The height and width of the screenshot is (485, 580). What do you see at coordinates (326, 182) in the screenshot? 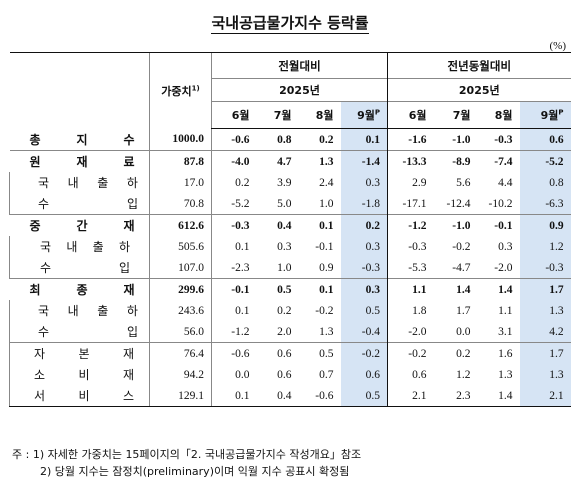
I see `mom-cell: 2.4` at bounding box center [326, 182].